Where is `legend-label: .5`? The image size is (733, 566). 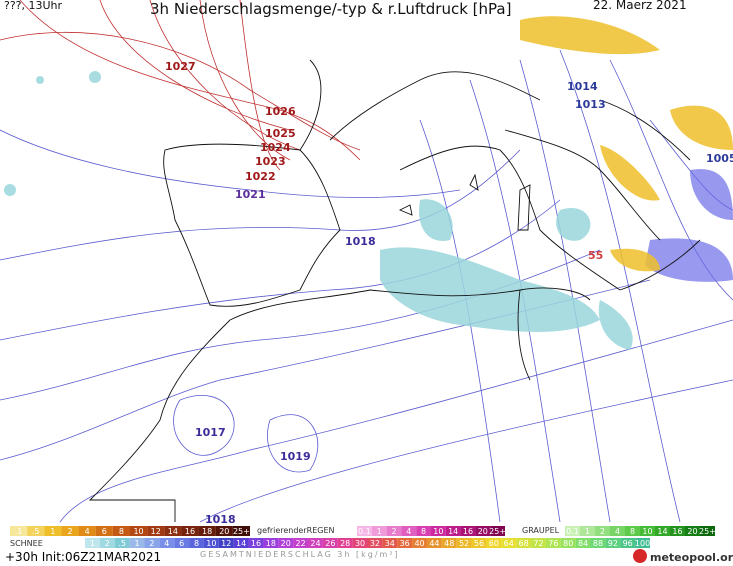 legend-label: .5 is located at coordinates (122, 543).